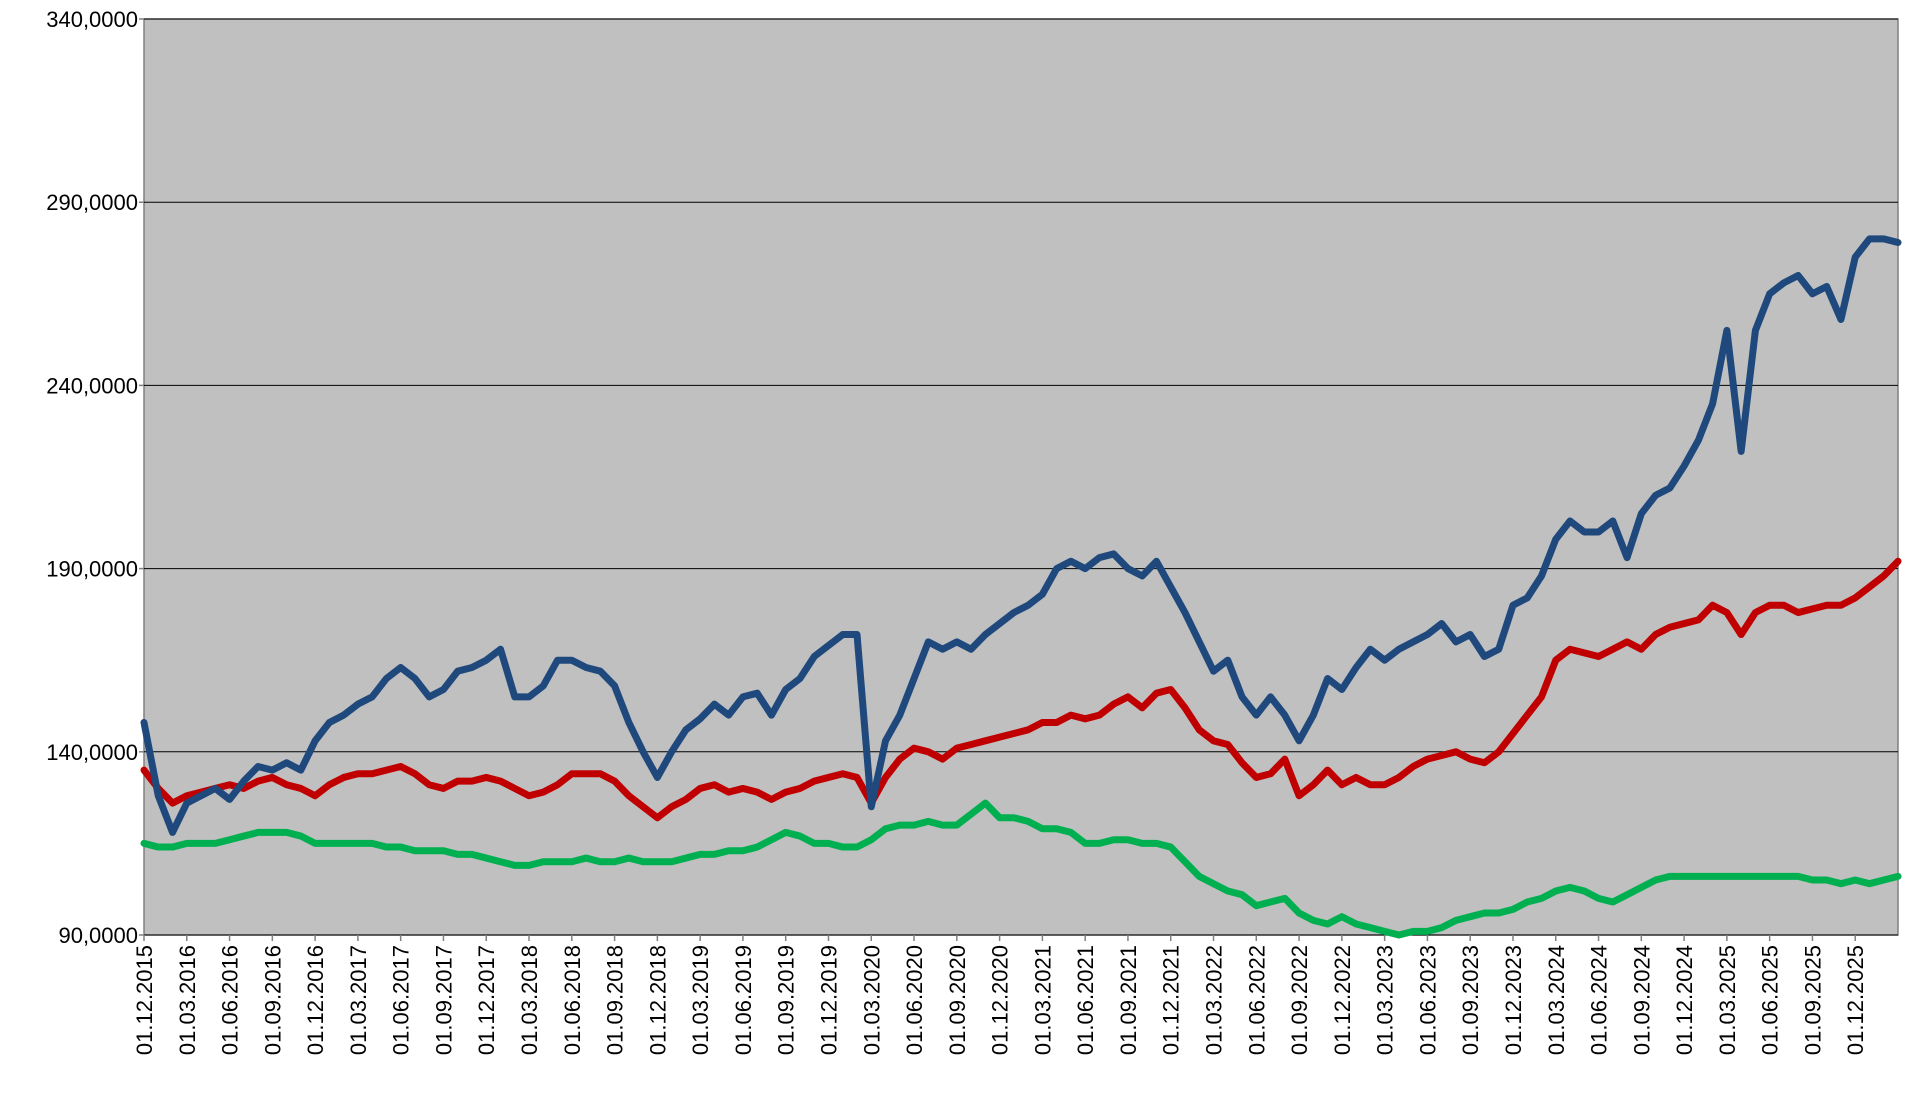  Describe the element at coordinates (486, 1000) in the screenshot. I see `x-tick-label: 01.12.2017` at that location.